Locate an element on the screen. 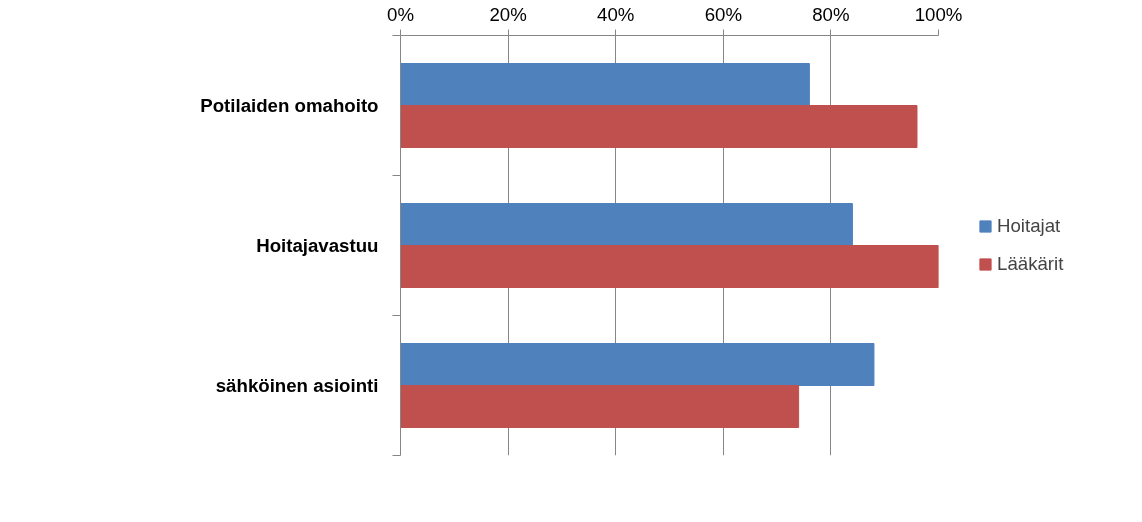 This screenshot has height=522, width=1142. x-tick-label: 20% is located at coordinates (508, 14).